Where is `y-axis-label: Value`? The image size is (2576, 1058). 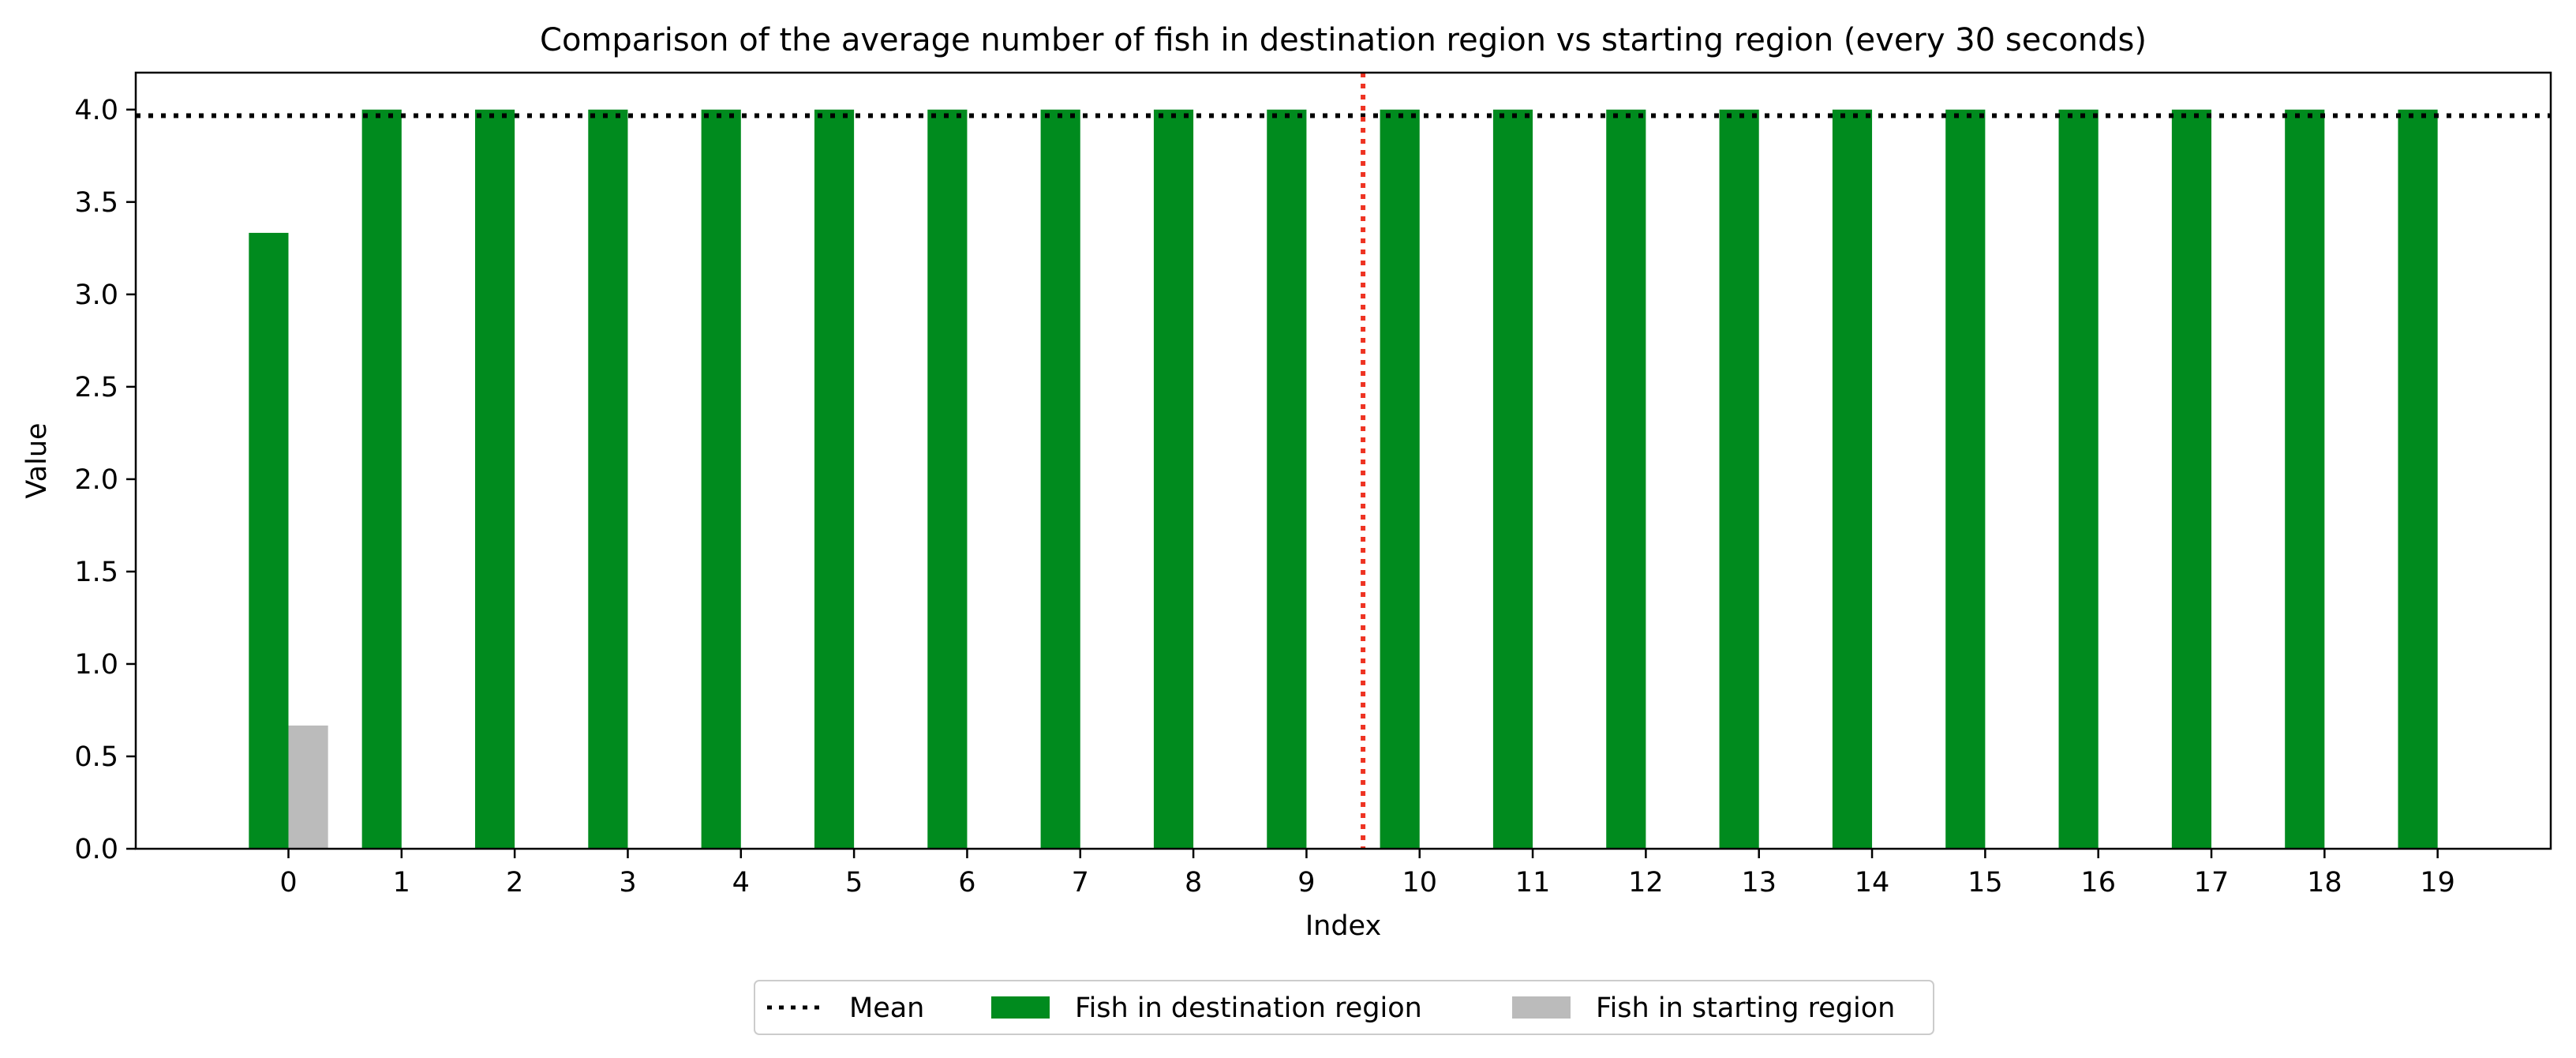
y-axis-label: Value is located at coordinates (37, 460).